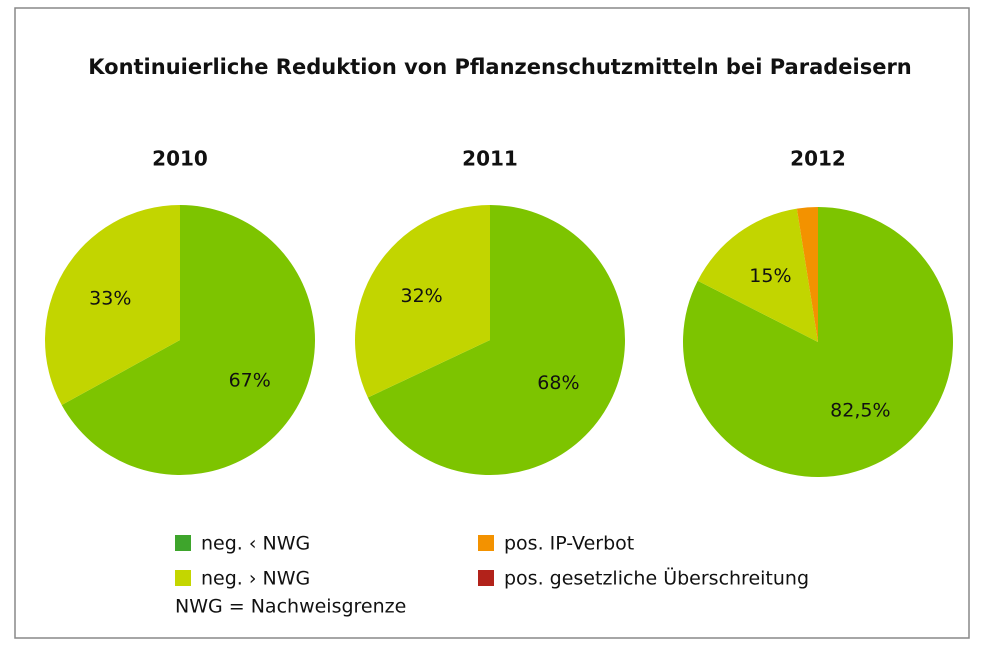  I want to click on value-label: 33%, so click(110, 298).